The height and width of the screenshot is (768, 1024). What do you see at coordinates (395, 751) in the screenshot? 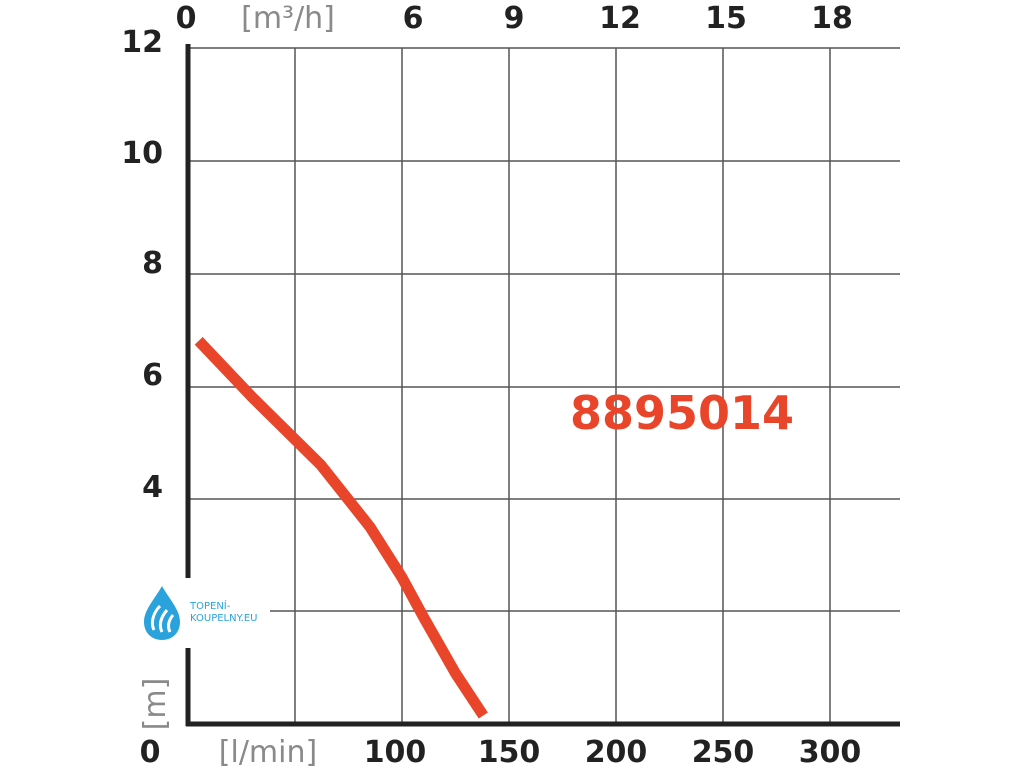
I see `x-tick-label: 100` at bounding box center [395, 751].